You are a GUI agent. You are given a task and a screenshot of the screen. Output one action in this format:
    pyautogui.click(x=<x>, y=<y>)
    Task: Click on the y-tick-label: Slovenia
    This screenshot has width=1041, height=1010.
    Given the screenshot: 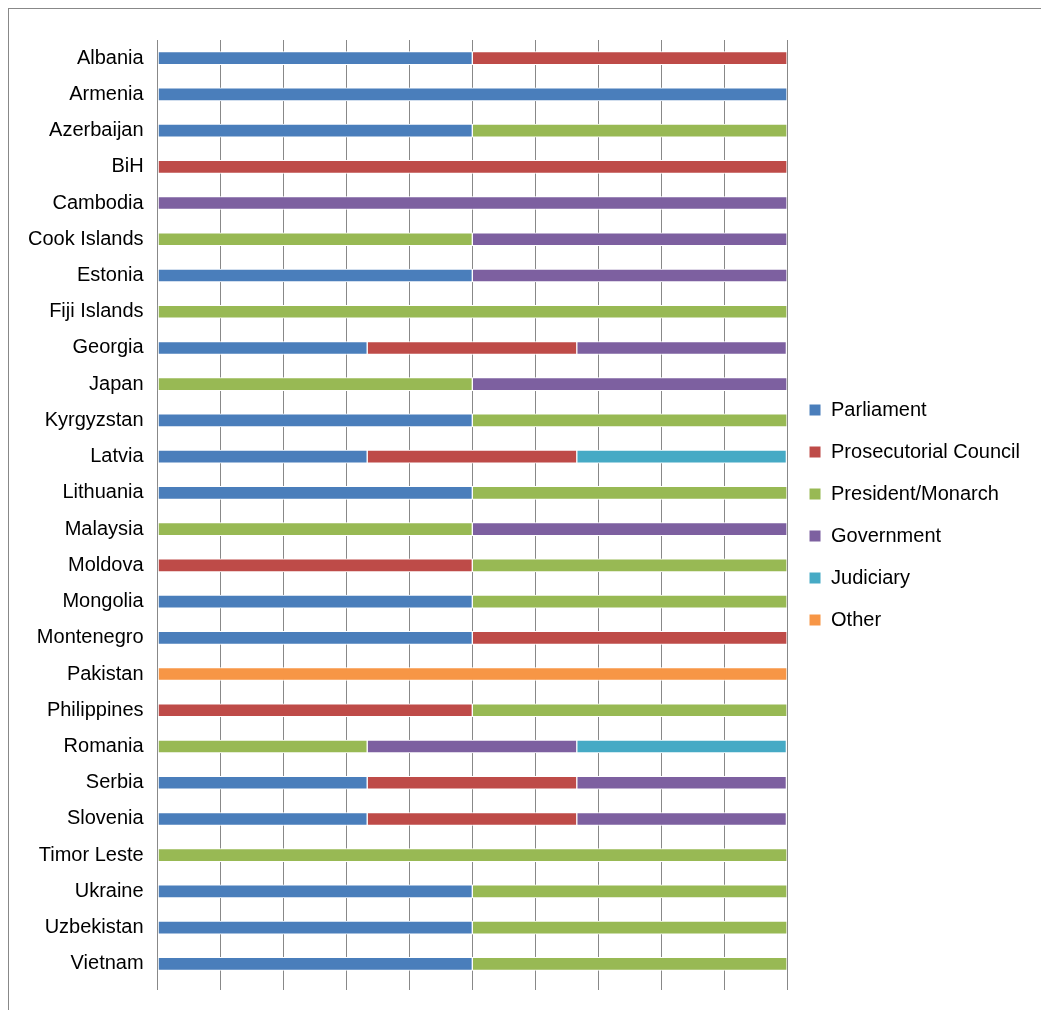 What is the action you would take?
    pyautogui.click(x=105, y=817)
    